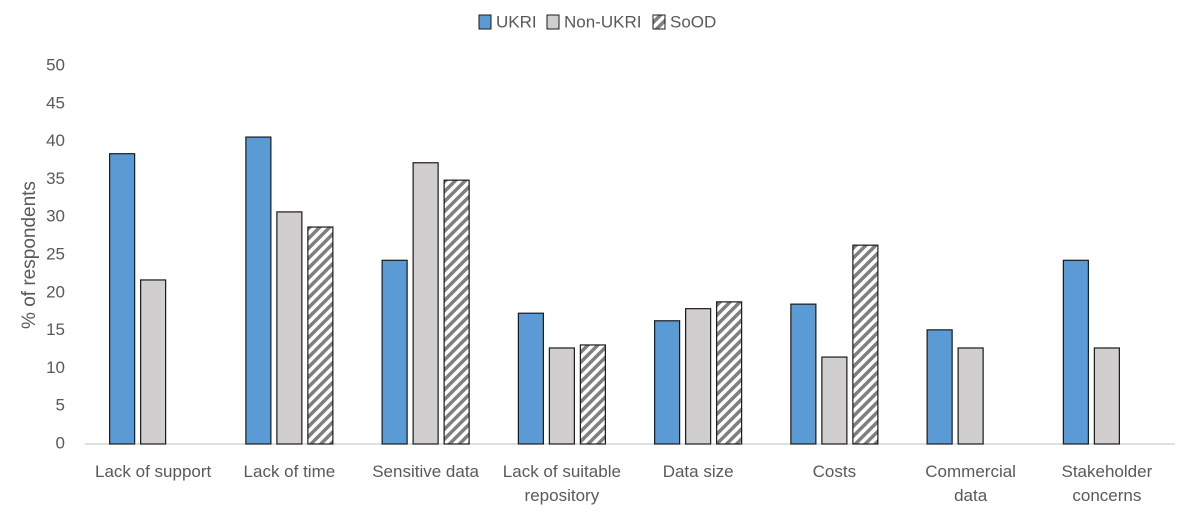  Describe the element at coordinates (55, 140) in the screenshot. I see `y-tick-label: 40` at that location.